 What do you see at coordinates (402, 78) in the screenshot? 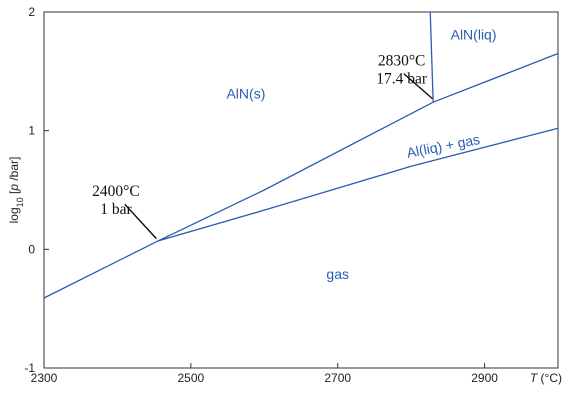
I see `annotation-line: 17.4 bar` at bounding box center [402, 78].